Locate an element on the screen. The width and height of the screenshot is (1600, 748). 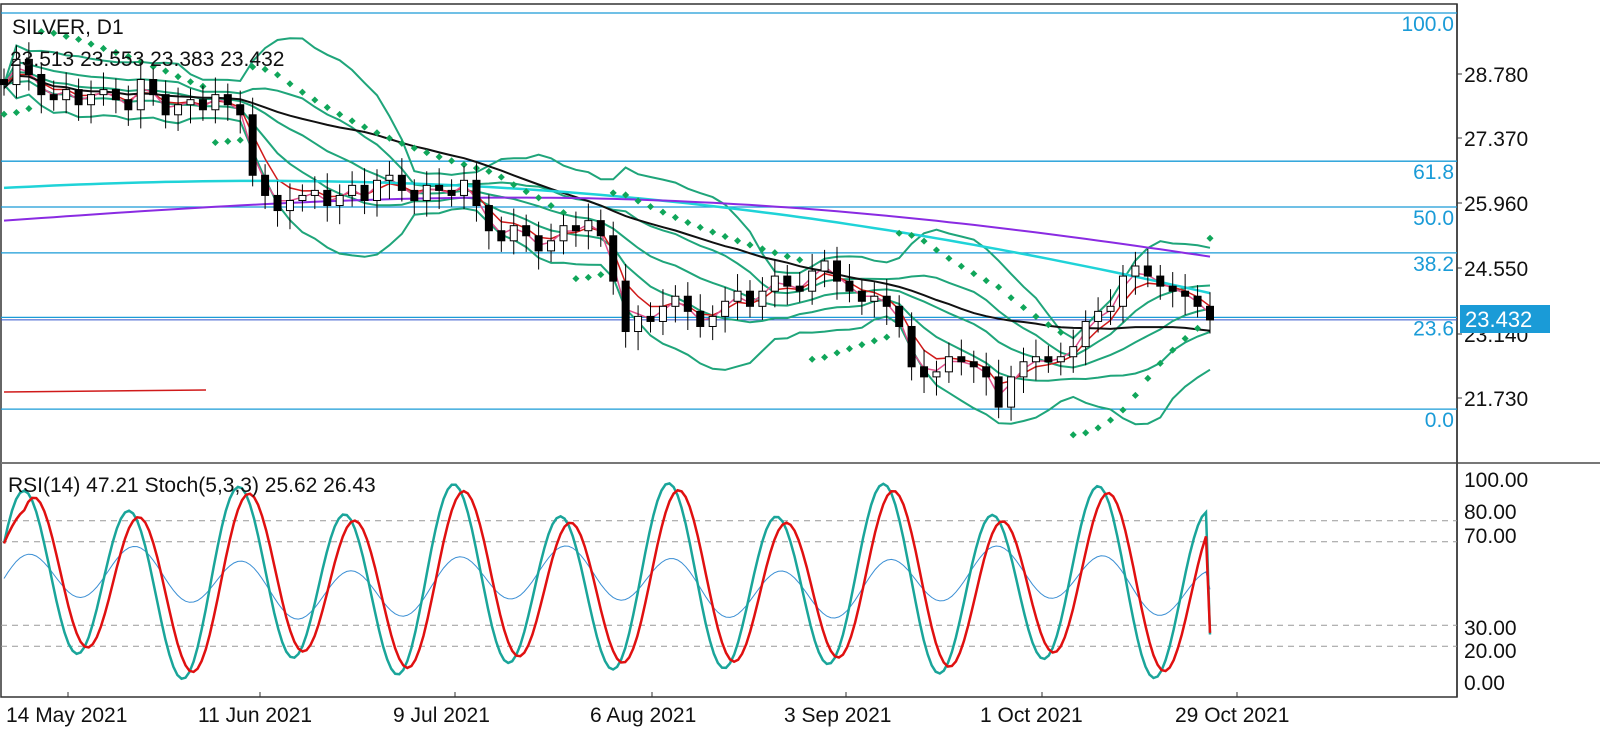
fib-label-3: 38.2 is located at coordinates (1433, 264).